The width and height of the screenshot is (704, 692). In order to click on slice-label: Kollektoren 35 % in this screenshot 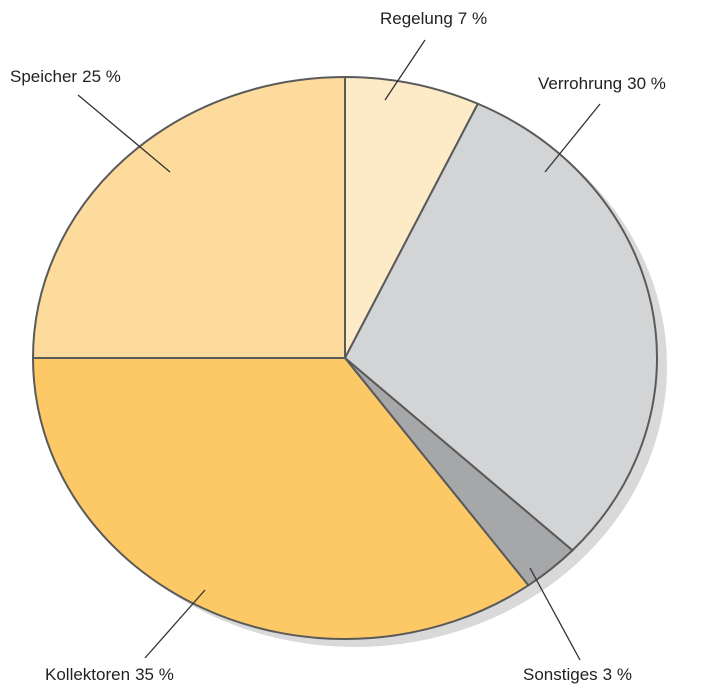, I will do `click(109, 674)`.